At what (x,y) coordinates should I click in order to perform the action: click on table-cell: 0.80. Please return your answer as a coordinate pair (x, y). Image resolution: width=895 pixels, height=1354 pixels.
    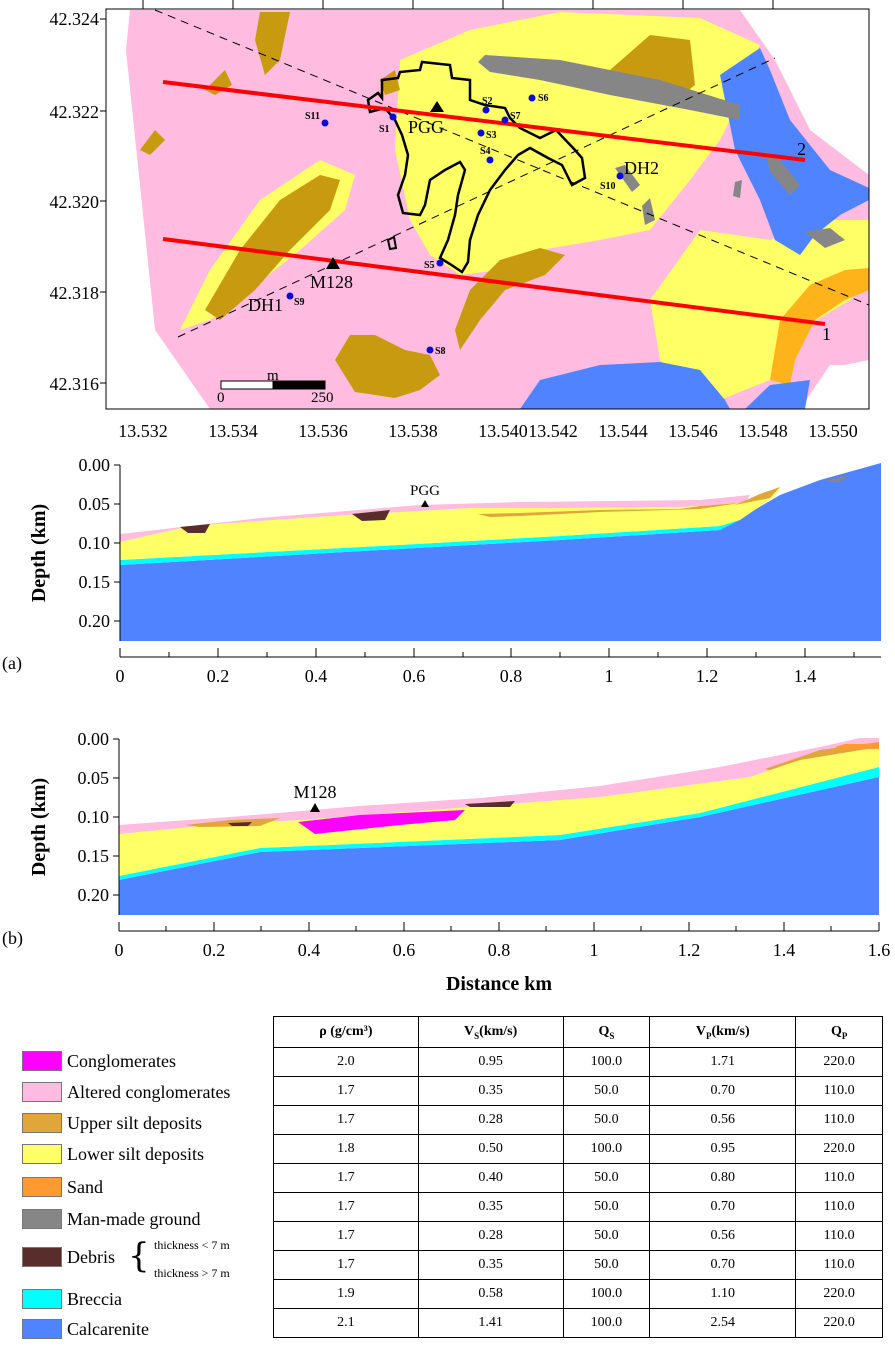
    Looking at the image, I should click on (723, 1178).